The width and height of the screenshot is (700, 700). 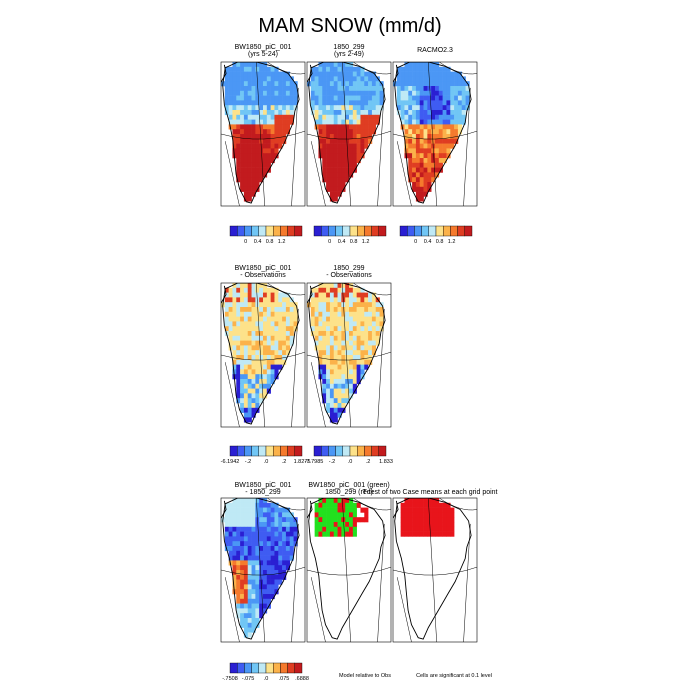 What do you see at coordinates (261, 569) in the screenshot?
I see `greenland-coastline` at bounding box center [261, 569].